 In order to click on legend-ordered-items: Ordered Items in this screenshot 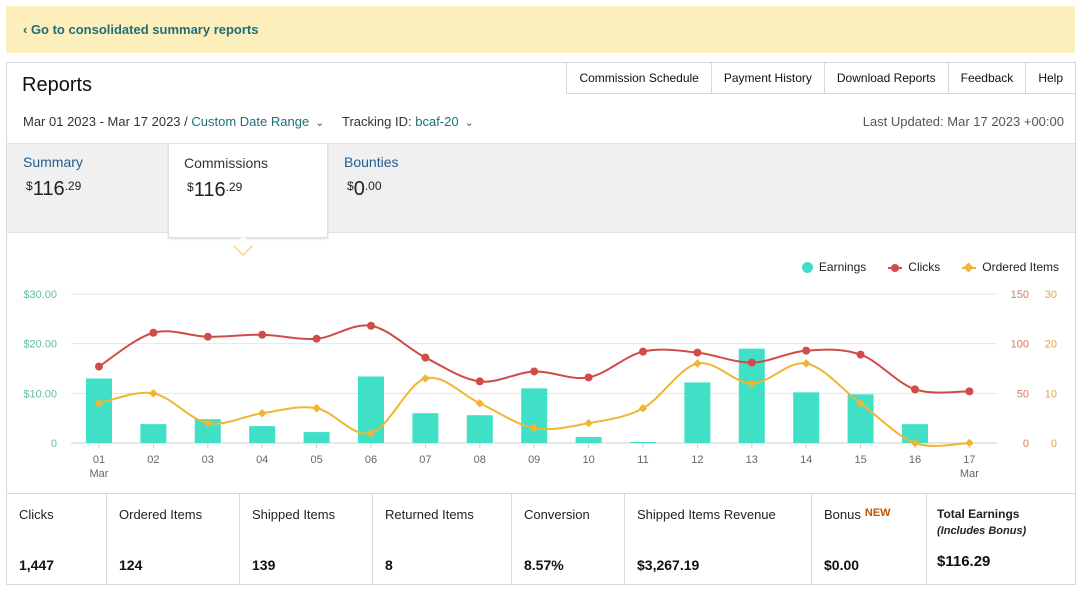, I will do `click(1010, 267)`.